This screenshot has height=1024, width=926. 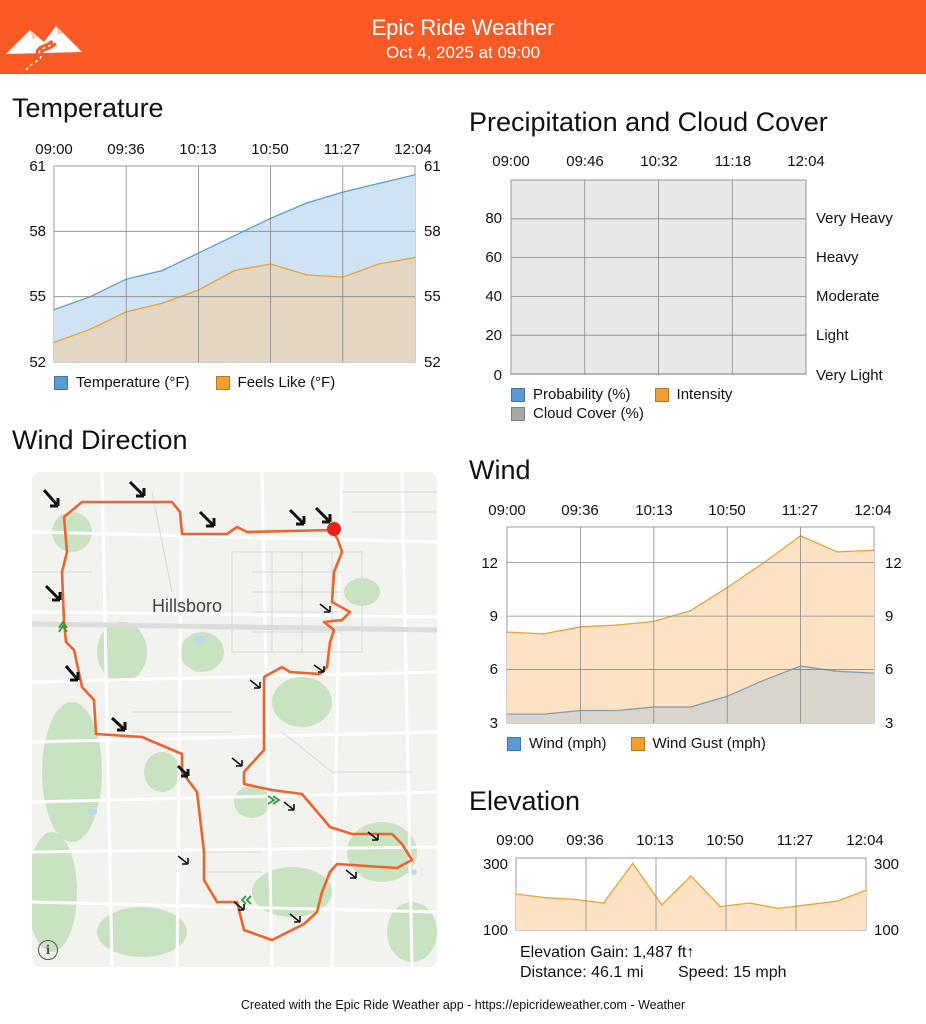 What do you see at coordinates (88, 108) in the screenshot?
I see `temperature-title: Temperature` at bounding box center [88, 108].